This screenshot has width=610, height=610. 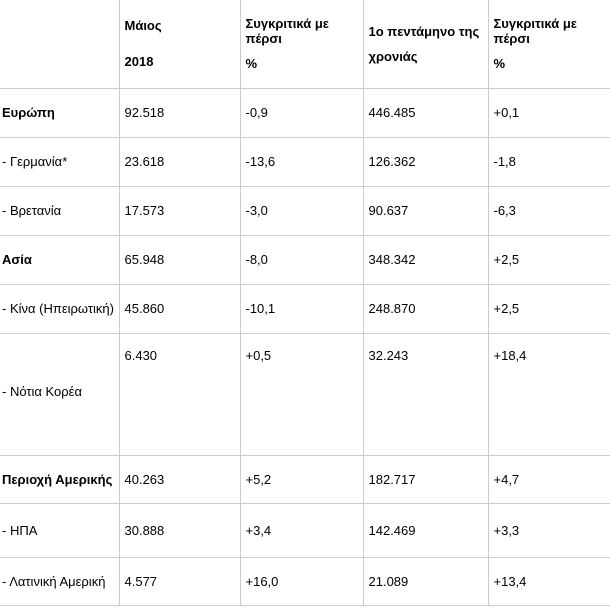 I want to click on value-ytd: 248.870, so click(x=425, y=309).